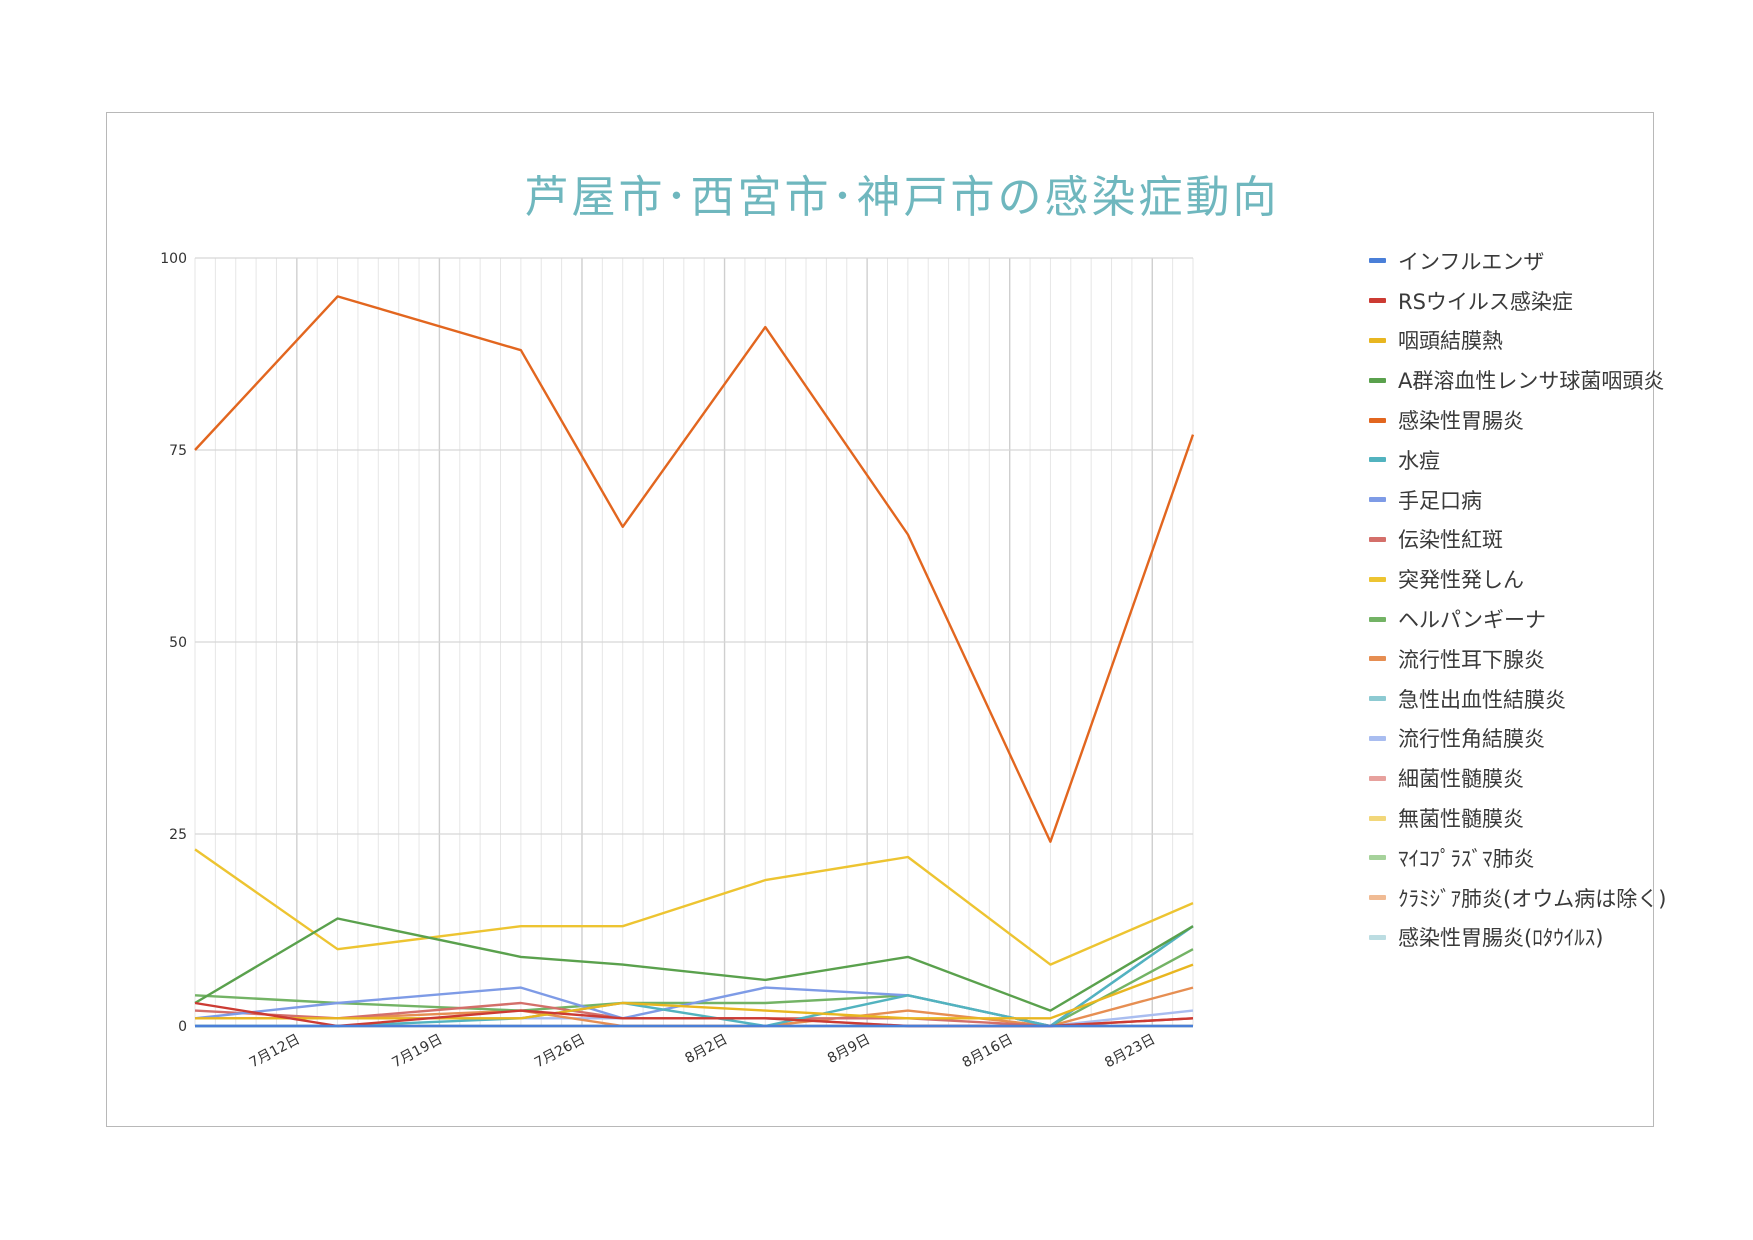 This screenshot has width=1753, height=1240. Describe the element at coordinates (849, 1049) in the screenshot. I see `x-tick-label: 8月9日` at that location.